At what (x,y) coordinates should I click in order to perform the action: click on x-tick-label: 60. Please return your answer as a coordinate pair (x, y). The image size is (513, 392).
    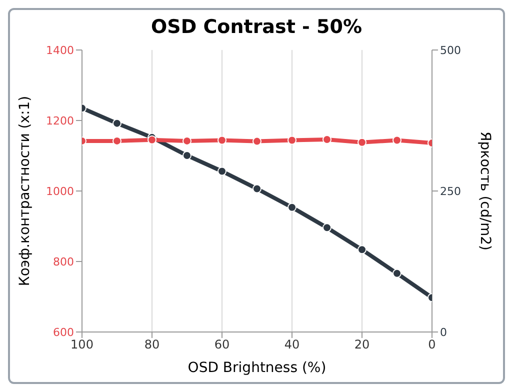
    Looking at the image, I should click on (222, 345).